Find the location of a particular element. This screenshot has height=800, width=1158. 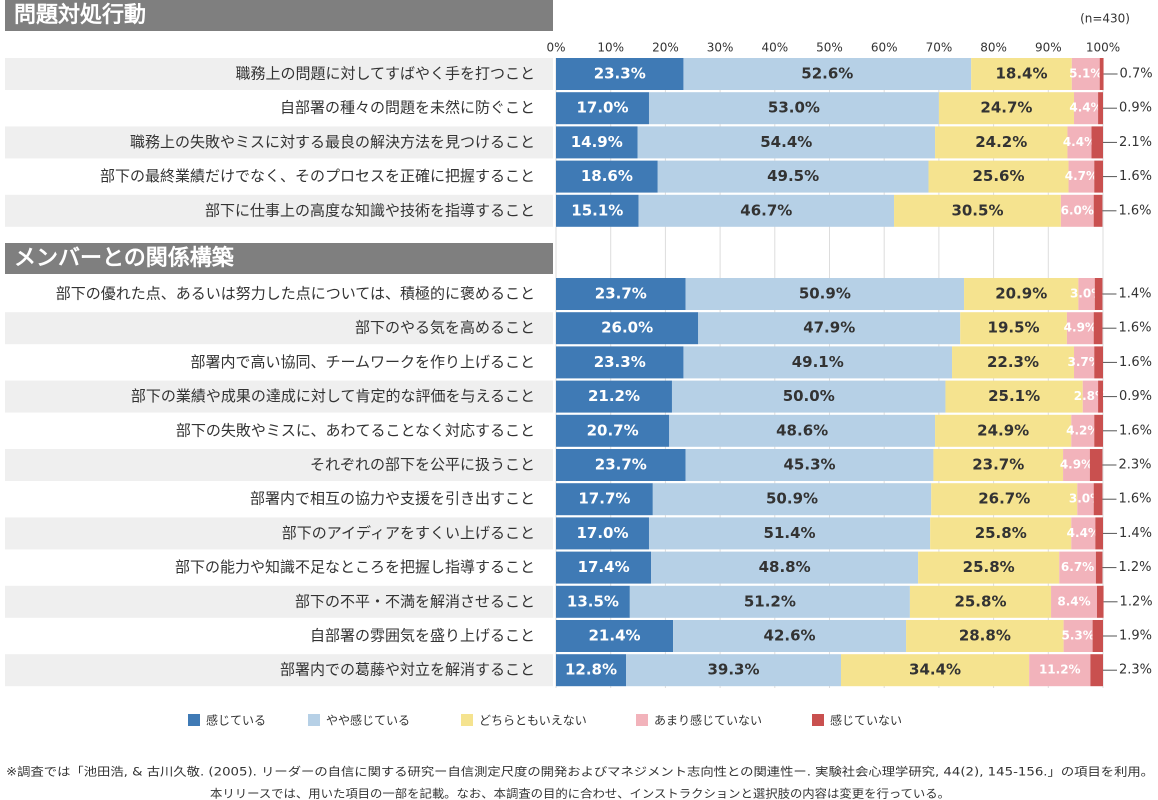

category-label: 職務上の問題に対してすばやく手を打つこと is located at coordinates (385, 74).